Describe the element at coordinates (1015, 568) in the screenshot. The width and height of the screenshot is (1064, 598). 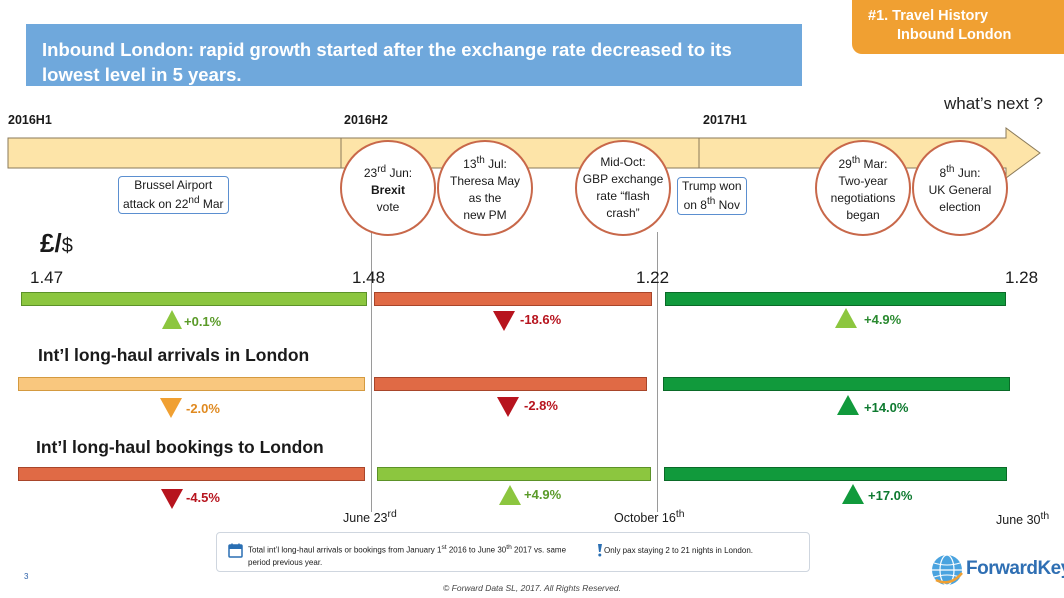
I see `forwardkeys-logo: ForwardKeys` at that location.